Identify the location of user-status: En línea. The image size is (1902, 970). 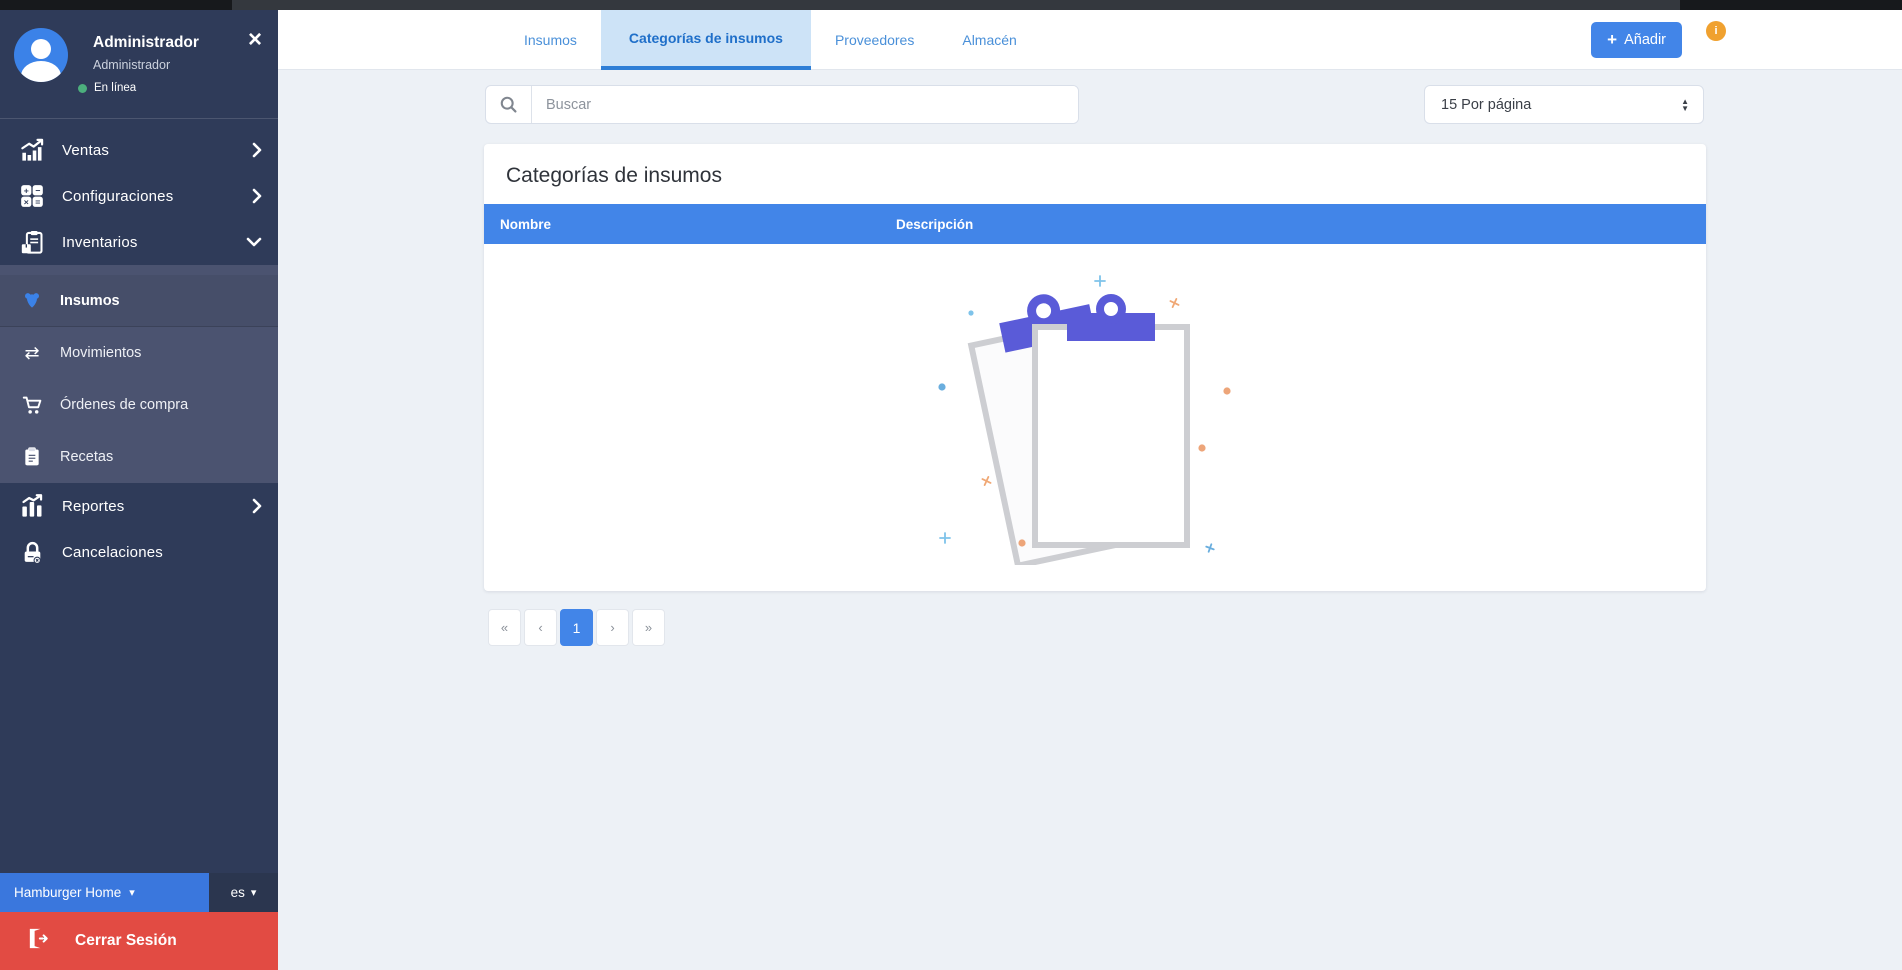
(107, 88).